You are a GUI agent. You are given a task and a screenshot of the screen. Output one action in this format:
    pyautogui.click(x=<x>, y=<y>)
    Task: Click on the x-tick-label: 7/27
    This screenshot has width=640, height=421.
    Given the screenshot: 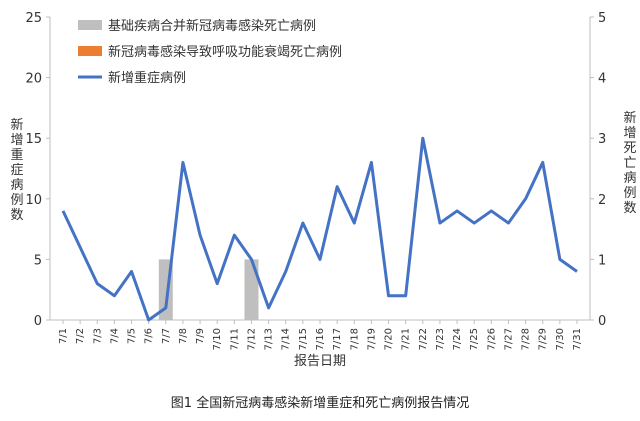 What is the action you would take?
    pyautogui.click(x=508, y=339)
    